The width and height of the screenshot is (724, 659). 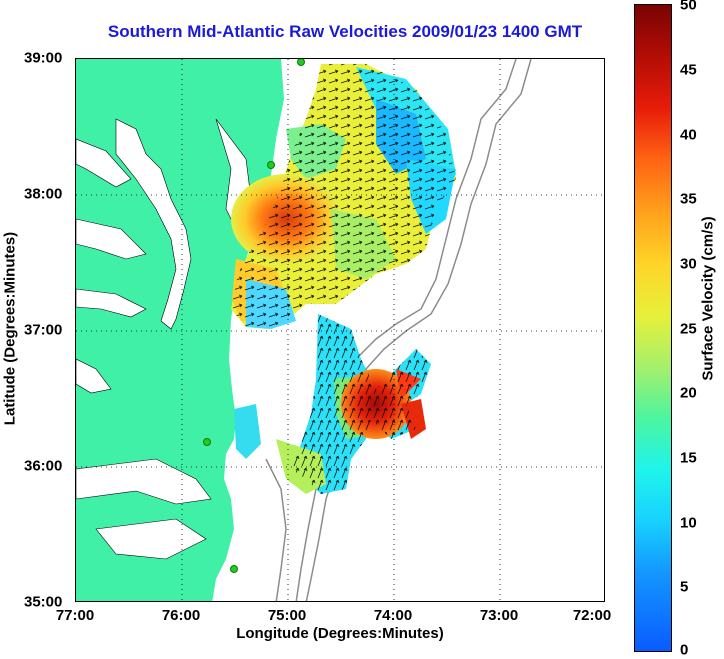 I want to click on x-tick-label: 72:00, so click(x=592, y=615).